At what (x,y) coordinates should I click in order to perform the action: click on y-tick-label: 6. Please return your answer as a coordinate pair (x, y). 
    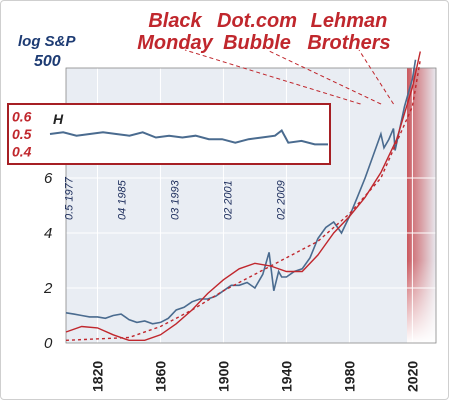
    Looking at the image, I should click on (48, 178).